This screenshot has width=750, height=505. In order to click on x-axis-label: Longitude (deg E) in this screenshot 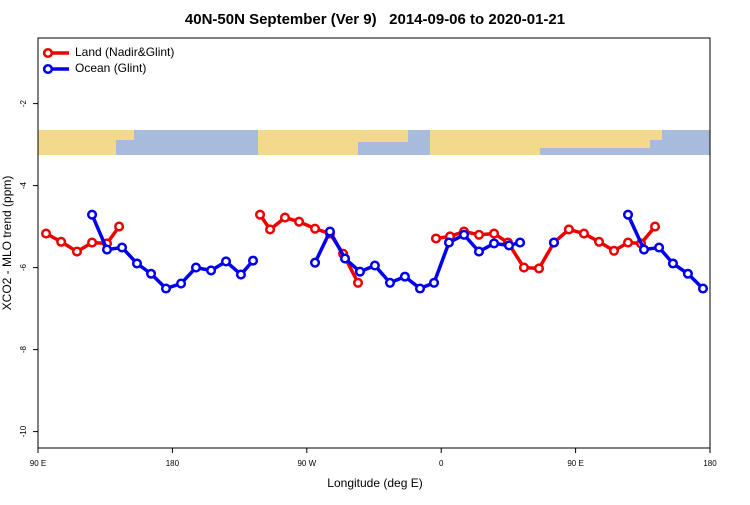, I will do `click(374, 483)`.